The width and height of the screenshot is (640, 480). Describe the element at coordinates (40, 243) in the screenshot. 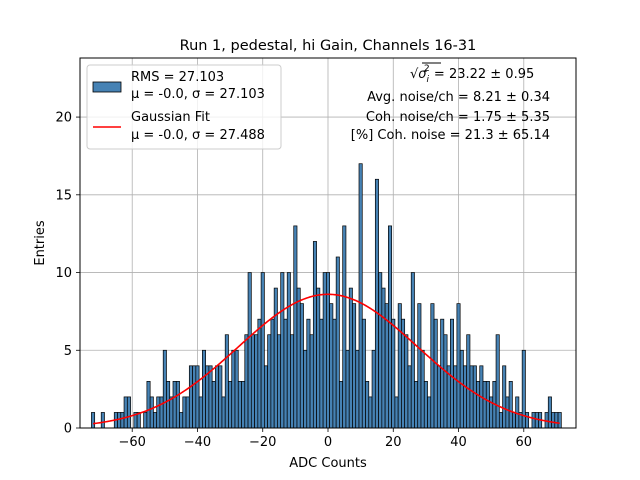

I see `y-axis-label: Entries` at that location.